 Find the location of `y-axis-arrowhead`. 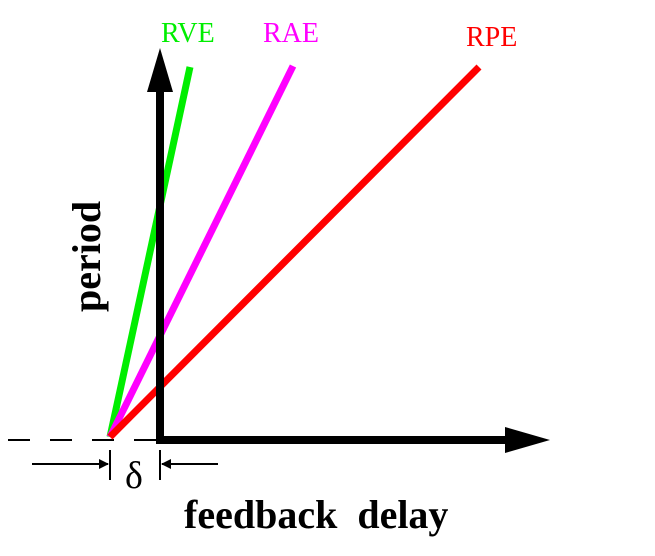

y-axis-arrowhead is located at coordinates (160, 70).